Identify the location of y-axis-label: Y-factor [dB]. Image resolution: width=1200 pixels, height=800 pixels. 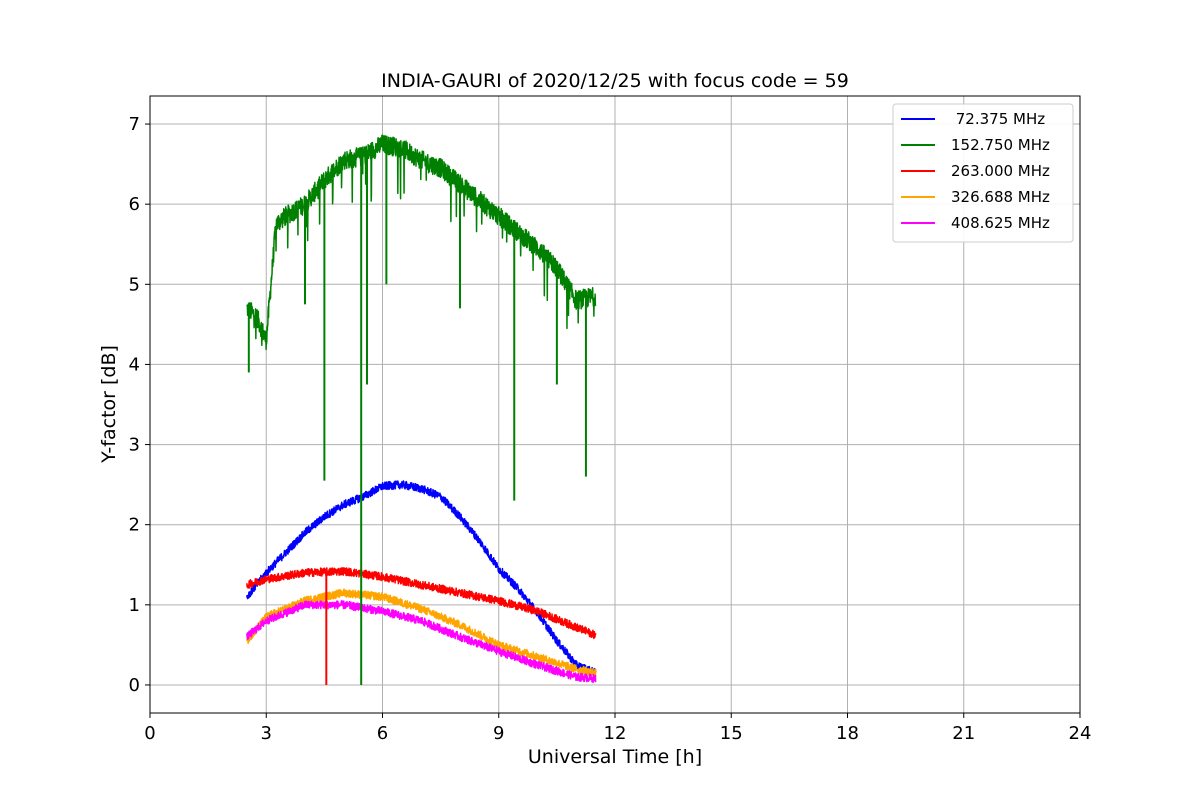
(109, 404).